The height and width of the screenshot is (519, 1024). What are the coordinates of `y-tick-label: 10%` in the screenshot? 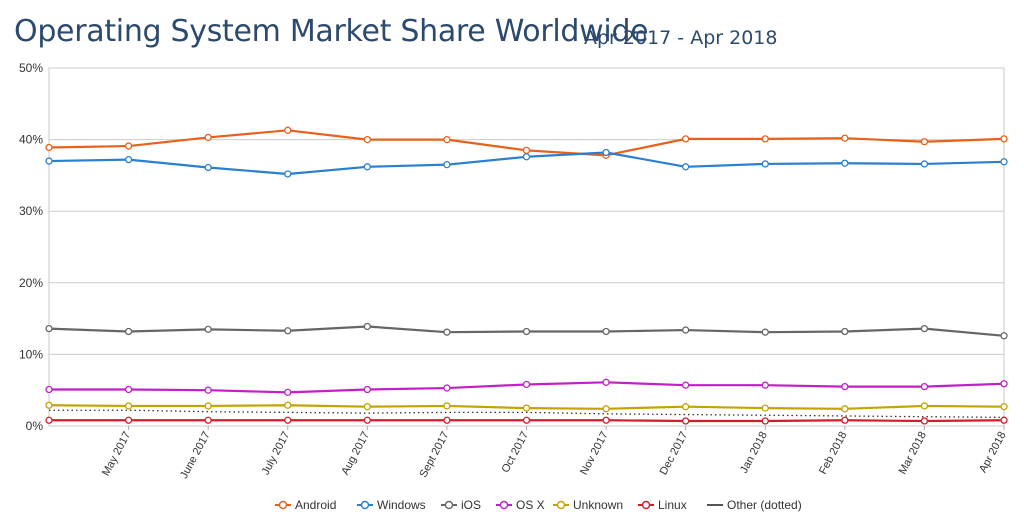 It's located at (31, 354).